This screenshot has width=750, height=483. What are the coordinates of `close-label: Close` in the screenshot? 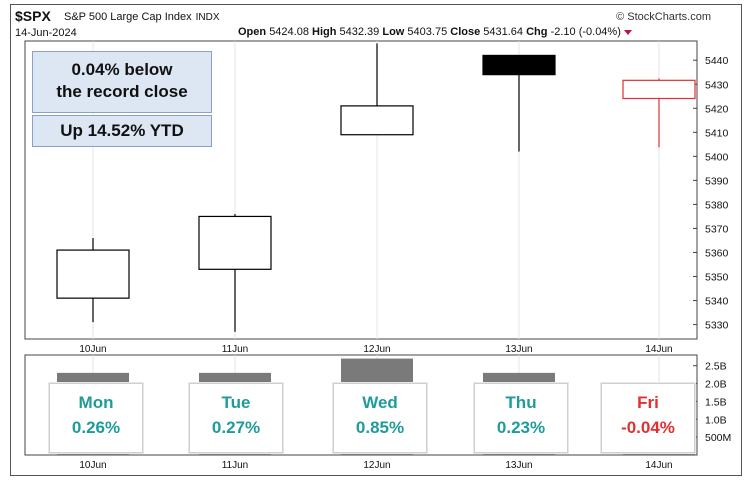 It's located at (465, 32).